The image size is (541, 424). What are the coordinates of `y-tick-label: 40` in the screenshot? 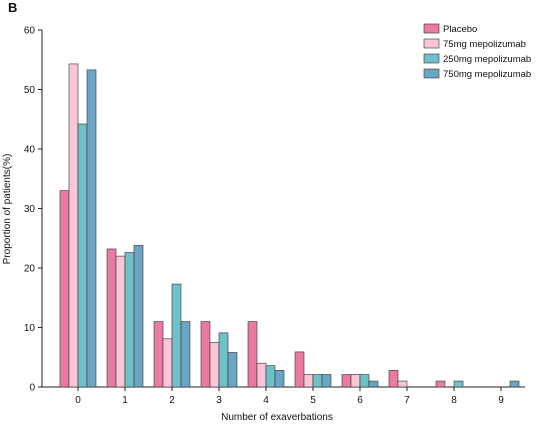 It's located at (30, 150).